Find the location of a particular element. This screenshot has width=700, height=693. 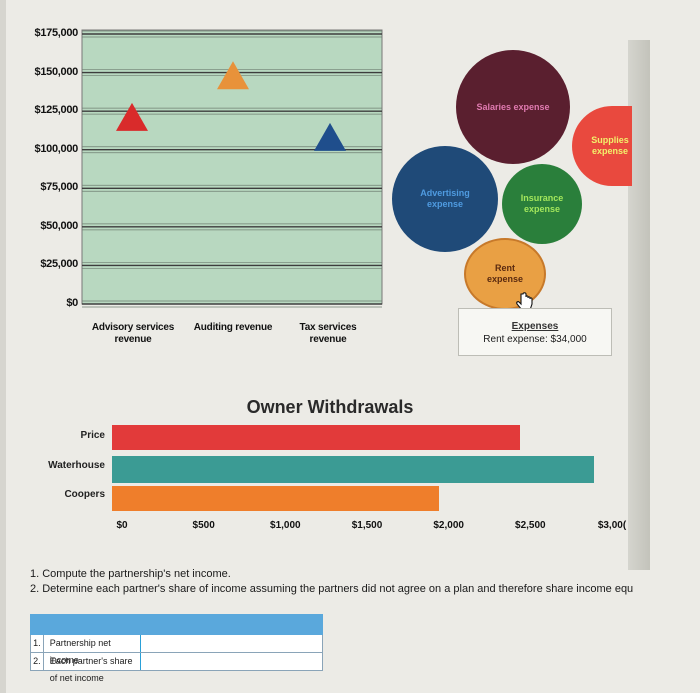

x-tick-label: $0 is located at coordinates (122, 525).